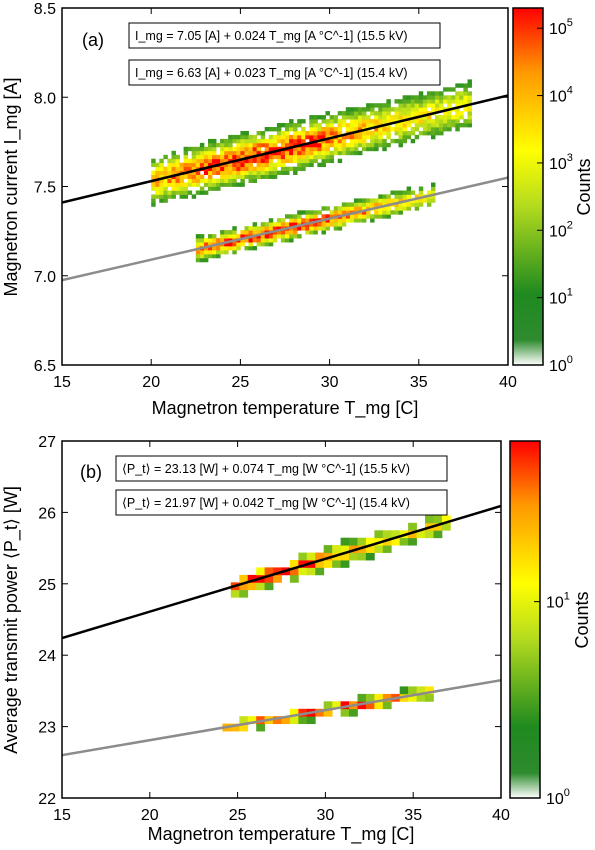 This screenshot has height=850, width=595. Describe the element at coordinates (45, 9) in the screenshot. I see `y-tick-label: 8.5` at that location.